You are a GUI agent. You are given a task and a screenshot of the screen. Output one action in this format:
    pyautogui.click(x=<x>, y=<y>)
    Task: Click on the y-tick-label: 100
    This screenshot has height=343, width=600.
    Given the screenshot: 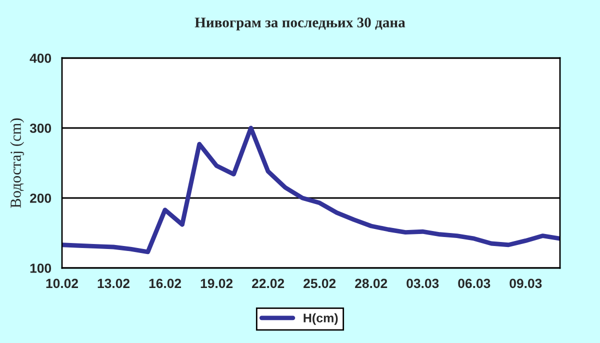 What is the action you would take?
    pyautogui.click(x=41, y=268)
    